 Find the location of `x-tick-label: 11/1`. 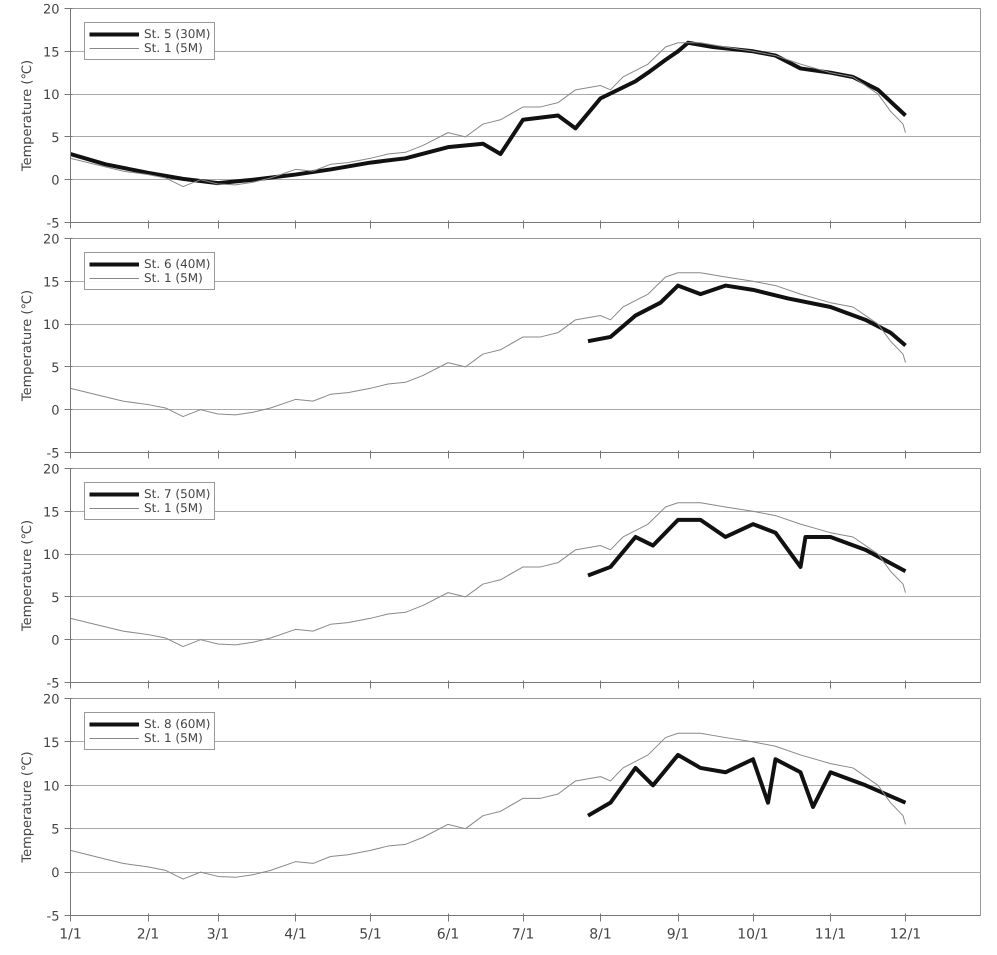

x-tick-label: 11/1 is located at coordinates (830, 934).